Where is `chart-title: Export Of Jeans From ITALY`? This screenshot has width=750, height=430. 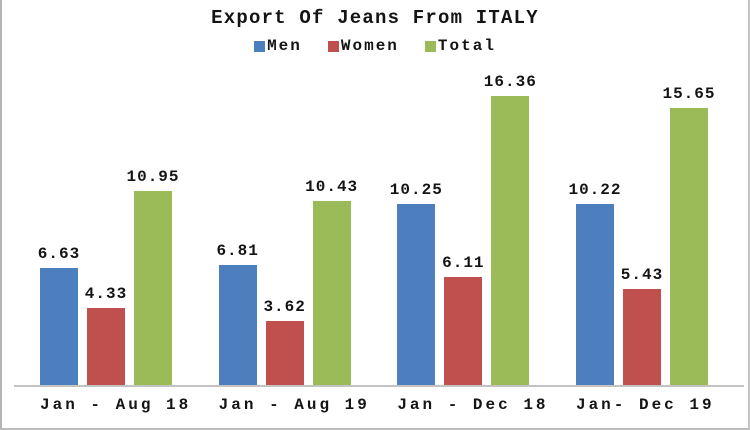 chart-title: Export Of Jeans From ITALY is located at coordinates (375, 18).